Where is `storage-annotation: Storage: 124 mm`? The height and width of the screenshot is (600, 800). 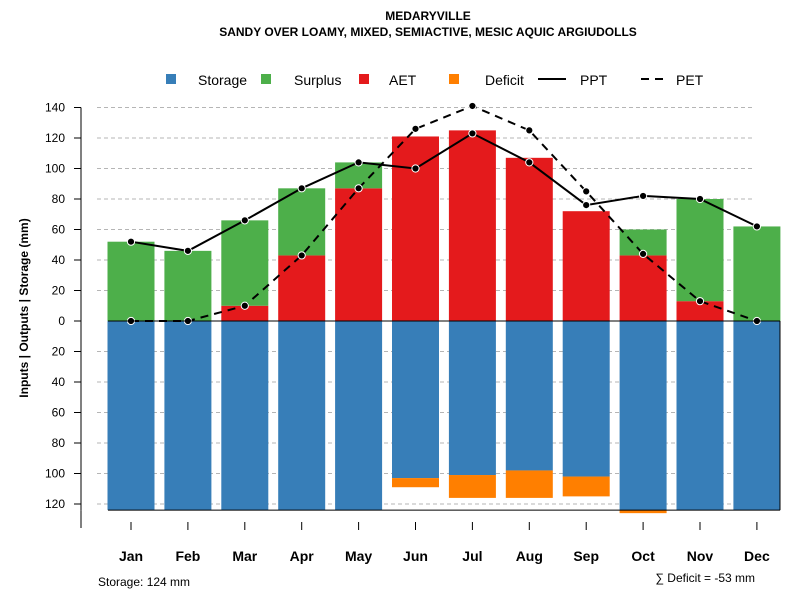
storage-annotation: Storage: 124 mm is located at coordinates (144, 582).